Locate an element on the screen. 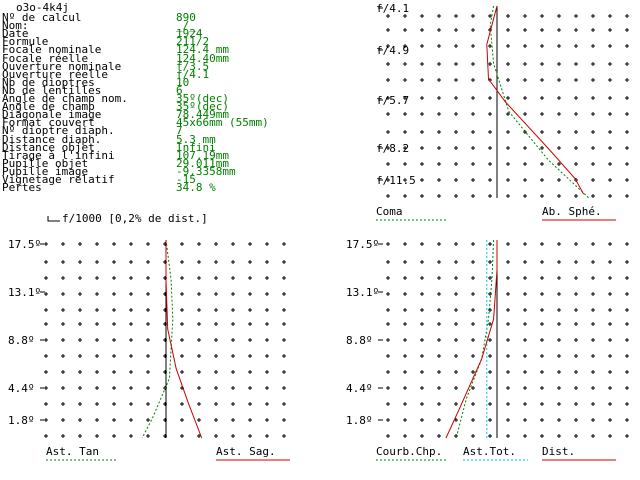  param-value: 5.3 mm is located at coordinates (196, 139).